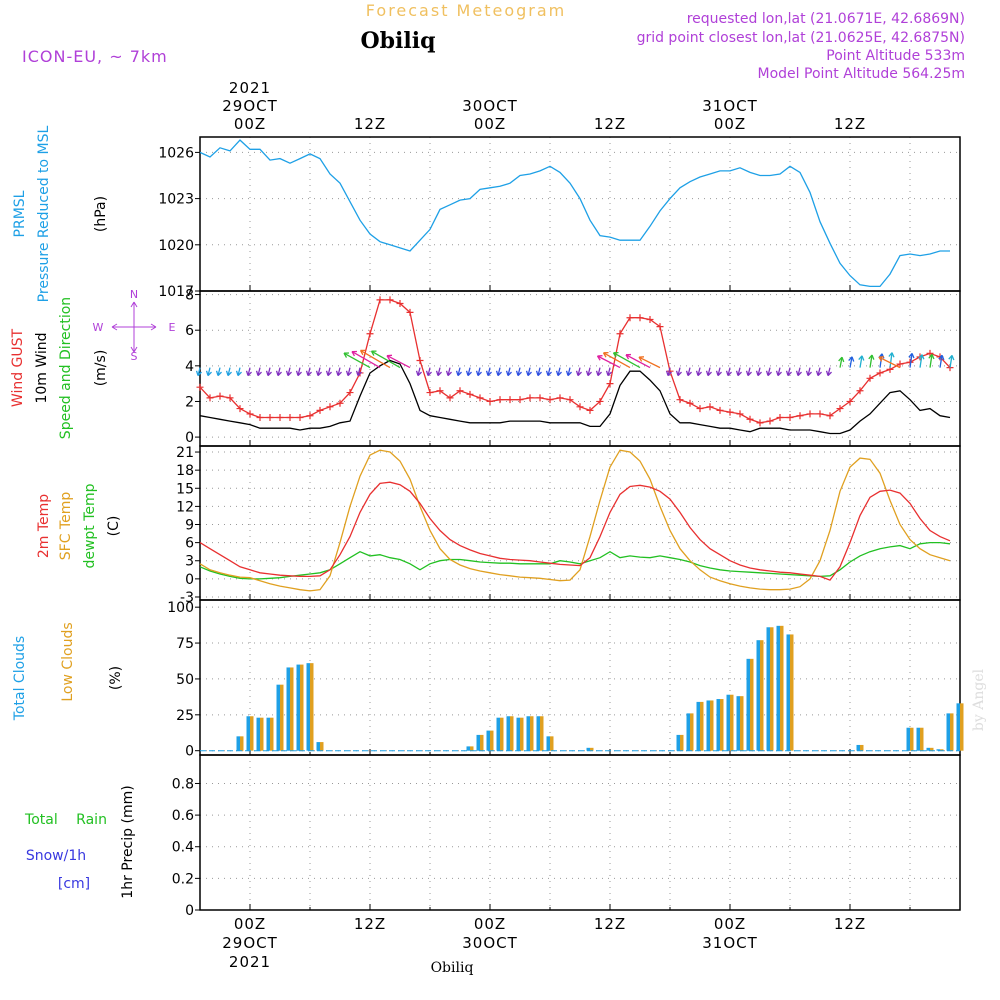 The image size is (1000, 1000). What do you see at coordinates (18, 367) in the screenshot?
I see `ylabel-gust: Wind GUST` at bounding box center [18, 367].